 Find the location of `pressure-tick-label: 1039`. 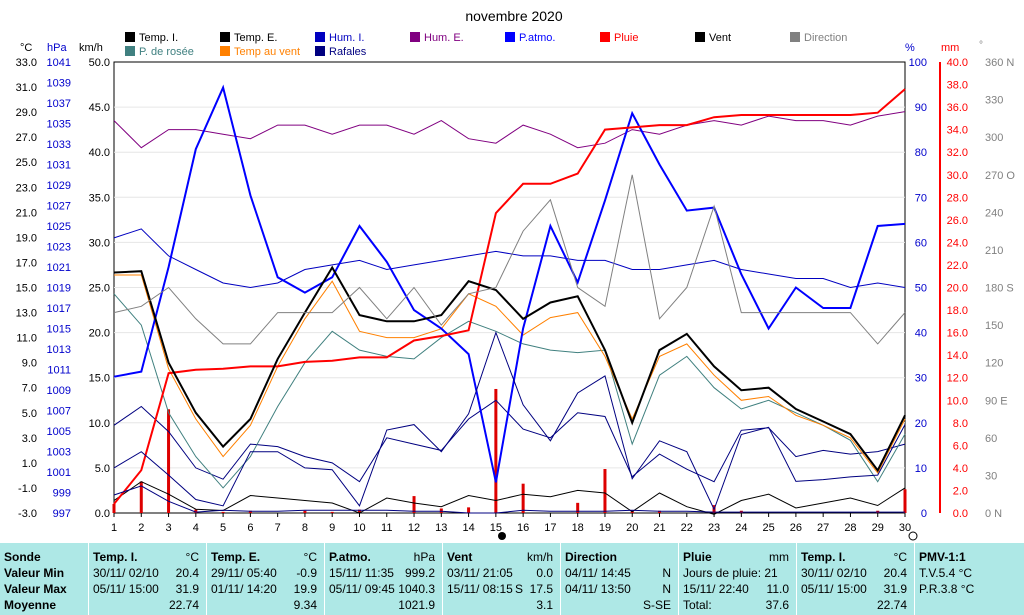

pressure-tick-label: 1039 is located at coordinates (59, 84).